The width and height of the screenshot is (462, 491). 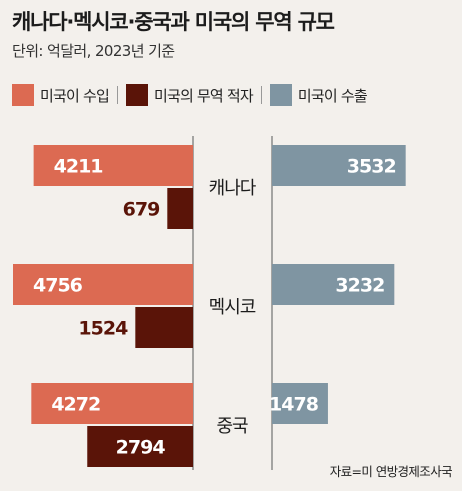 I want to click on category-label: 멕시코, so click(x=232, y=307).